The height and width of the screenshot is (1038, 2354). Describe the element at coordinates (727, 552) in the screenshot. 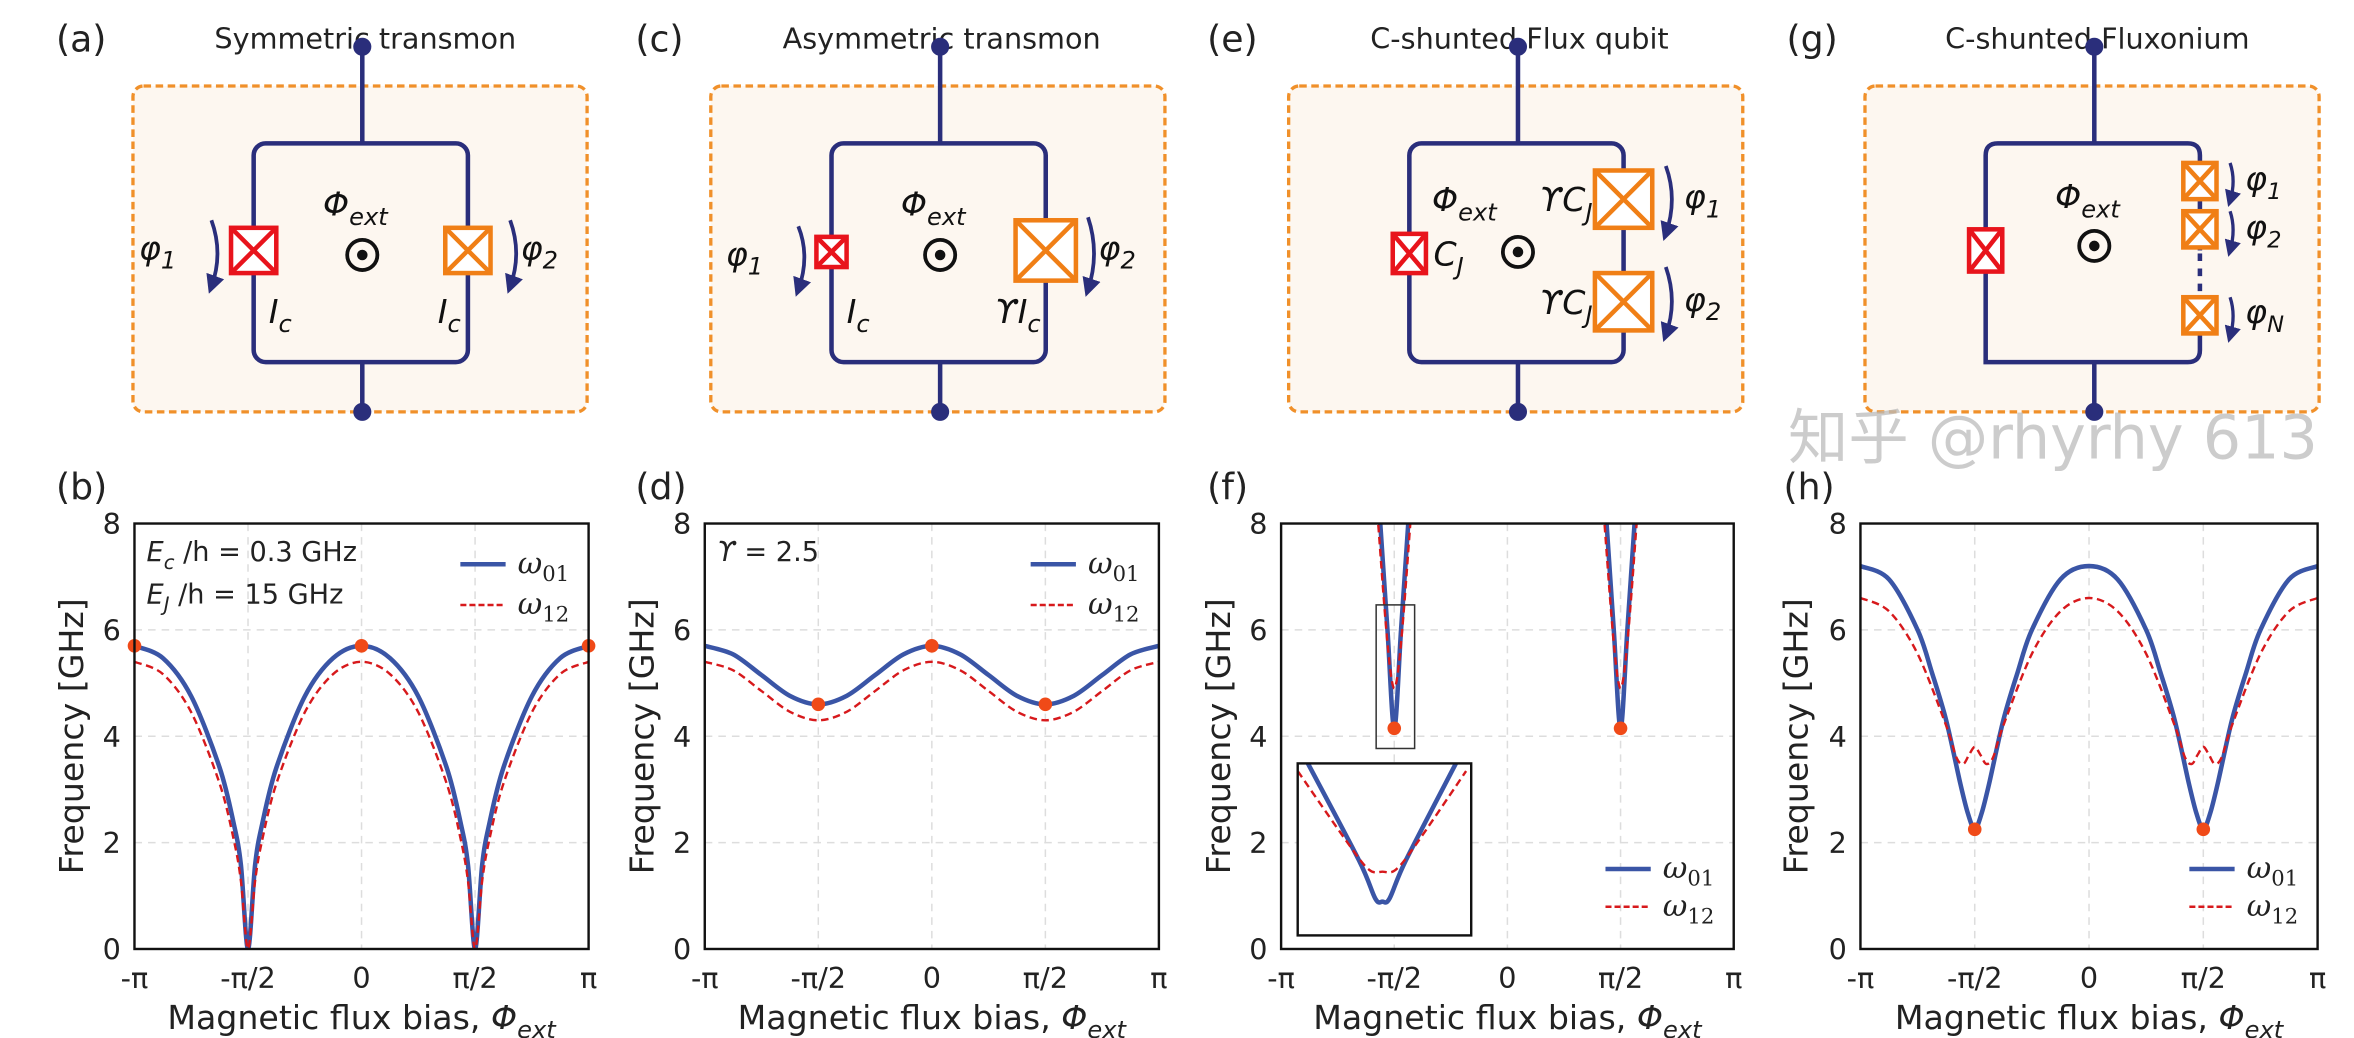

I see `annotation-symbol: ϒ` at that location.